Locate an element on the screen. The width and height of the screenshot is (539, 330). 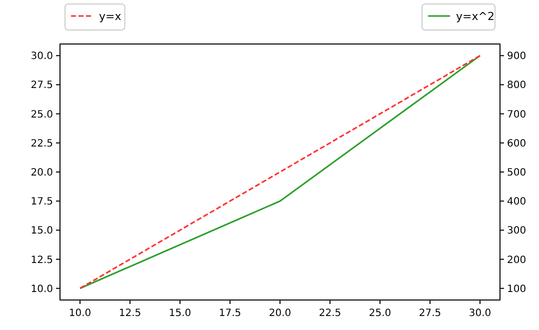
y-tick-label: 10.0 is located at coordinates (41, 289).